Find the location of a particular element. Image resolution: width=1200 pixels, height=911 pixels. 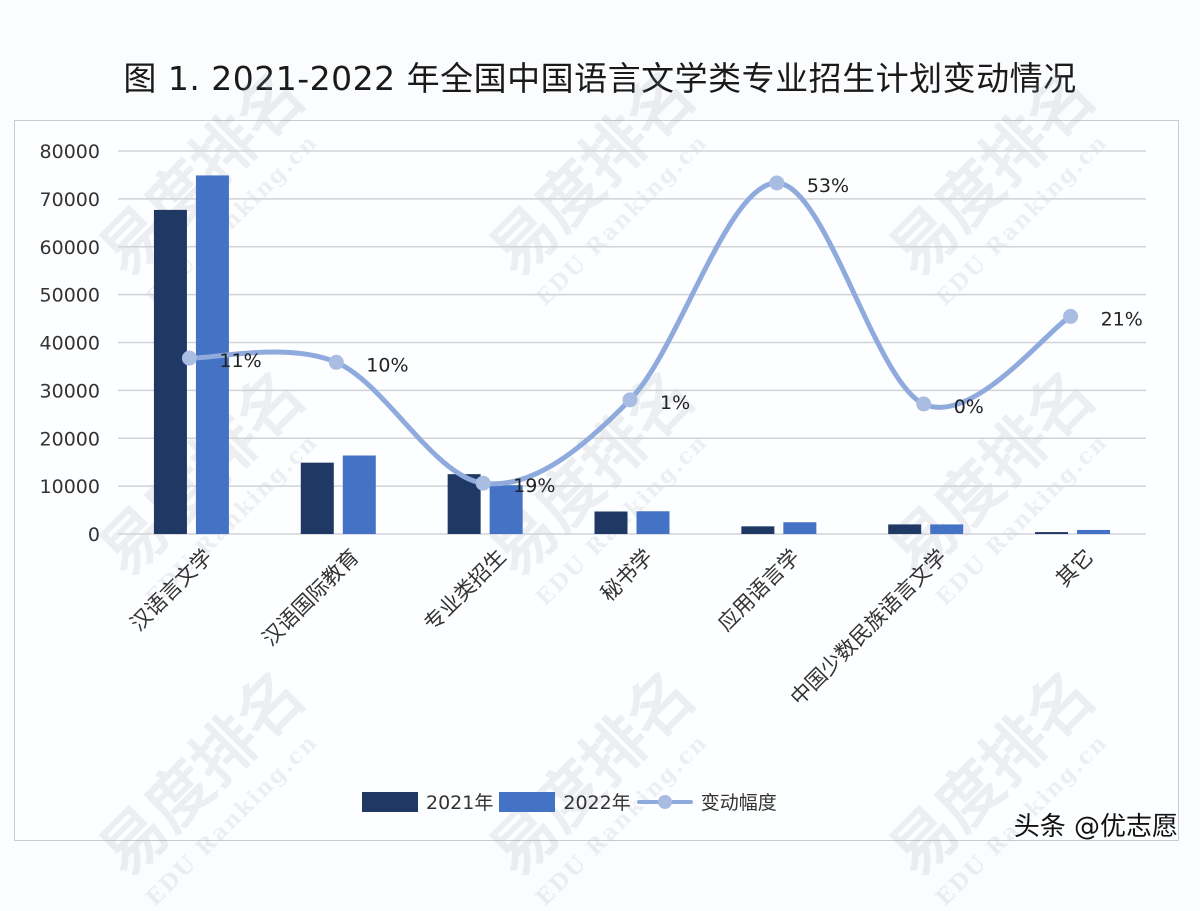

change-data-label: 10% is located at coordinates (387, 365).